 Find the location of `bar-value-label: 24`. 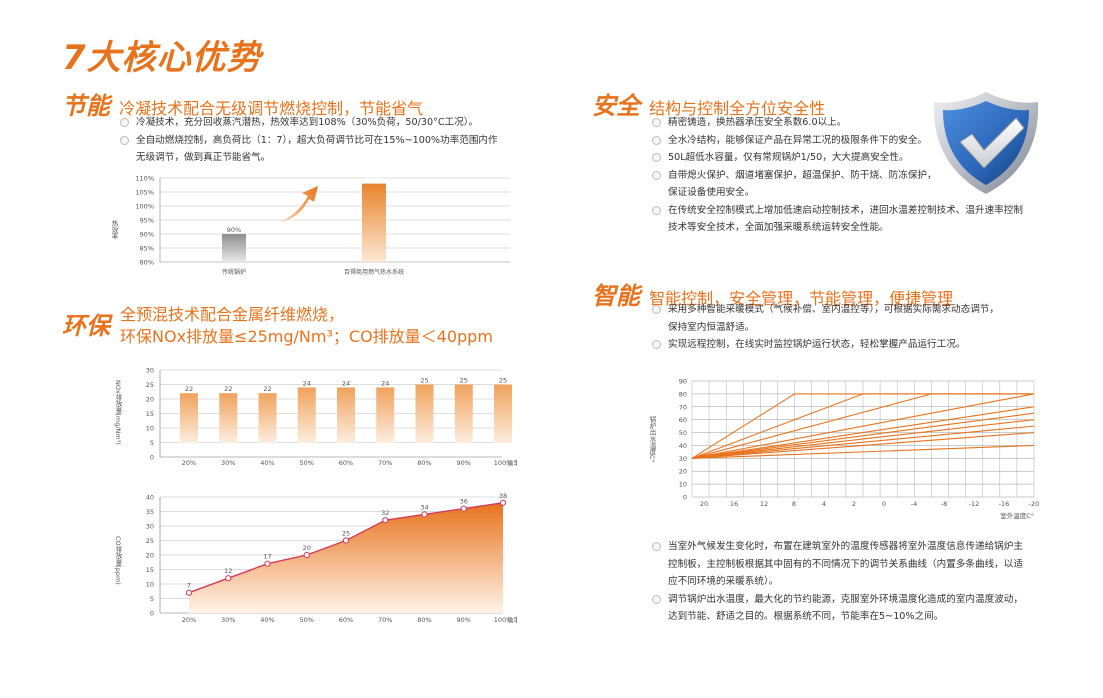

bar-value-label: 24 is located at coordinates (307, 383).